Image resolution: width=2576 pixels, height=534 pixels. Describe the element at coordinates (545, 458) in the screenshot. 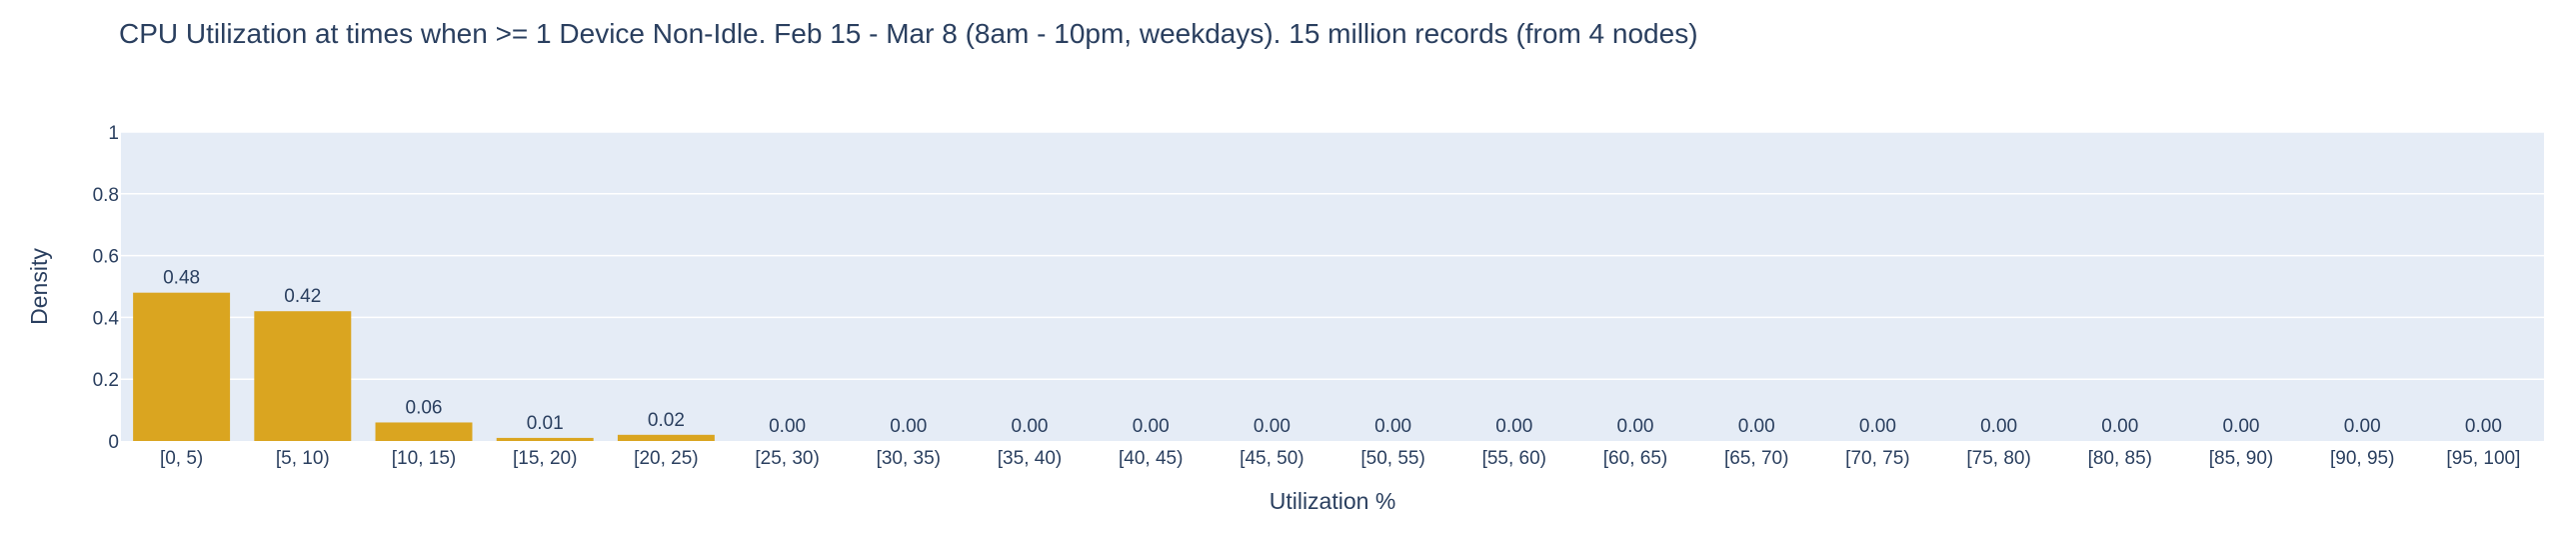

I see `x-tick-label: [15, 20)` at that location.